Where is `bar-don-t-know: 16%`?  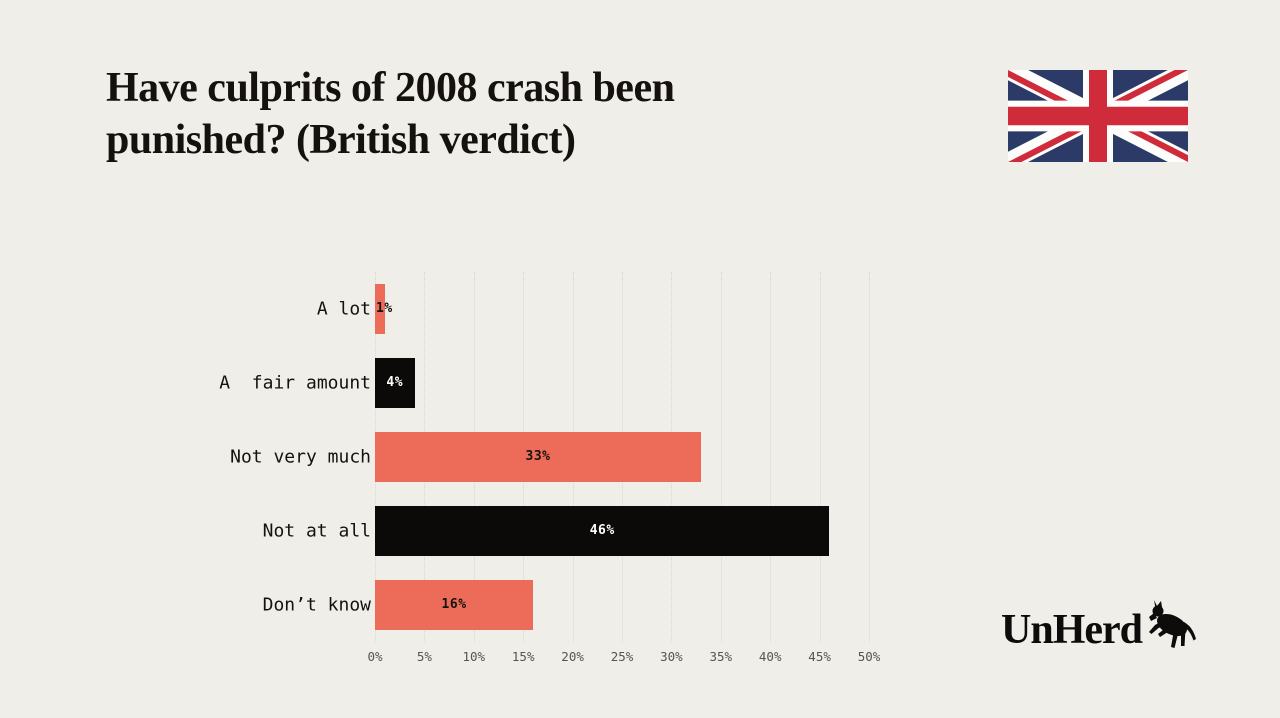
bar-don-t-know: 16% is located at coordinates (454, 605).